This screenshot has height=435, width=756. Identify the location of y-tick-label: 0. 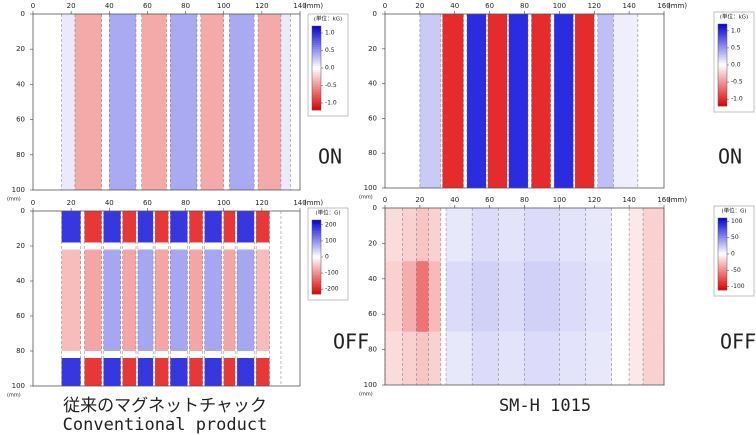
(23, 14).